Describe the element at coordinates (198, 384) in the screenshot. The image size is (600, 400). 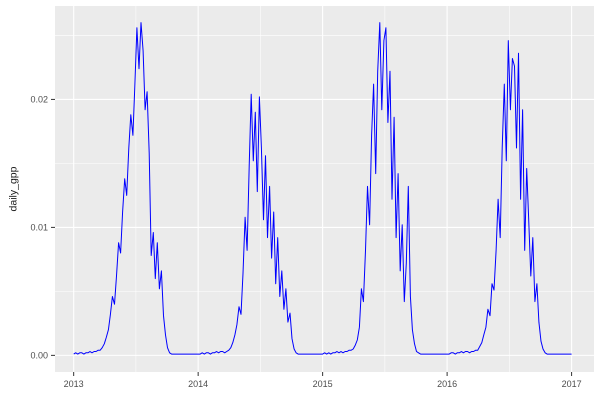
I see `x-axis-tick-label: 2014` at that location.